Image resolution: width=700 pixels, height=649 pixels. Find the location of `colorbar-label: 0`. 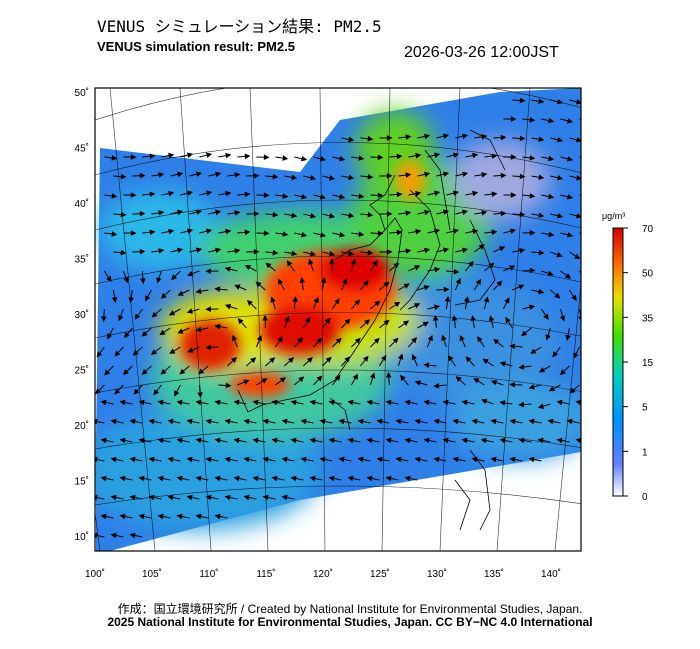

colorbar-label: 0 is located at coordinates (645, 497).